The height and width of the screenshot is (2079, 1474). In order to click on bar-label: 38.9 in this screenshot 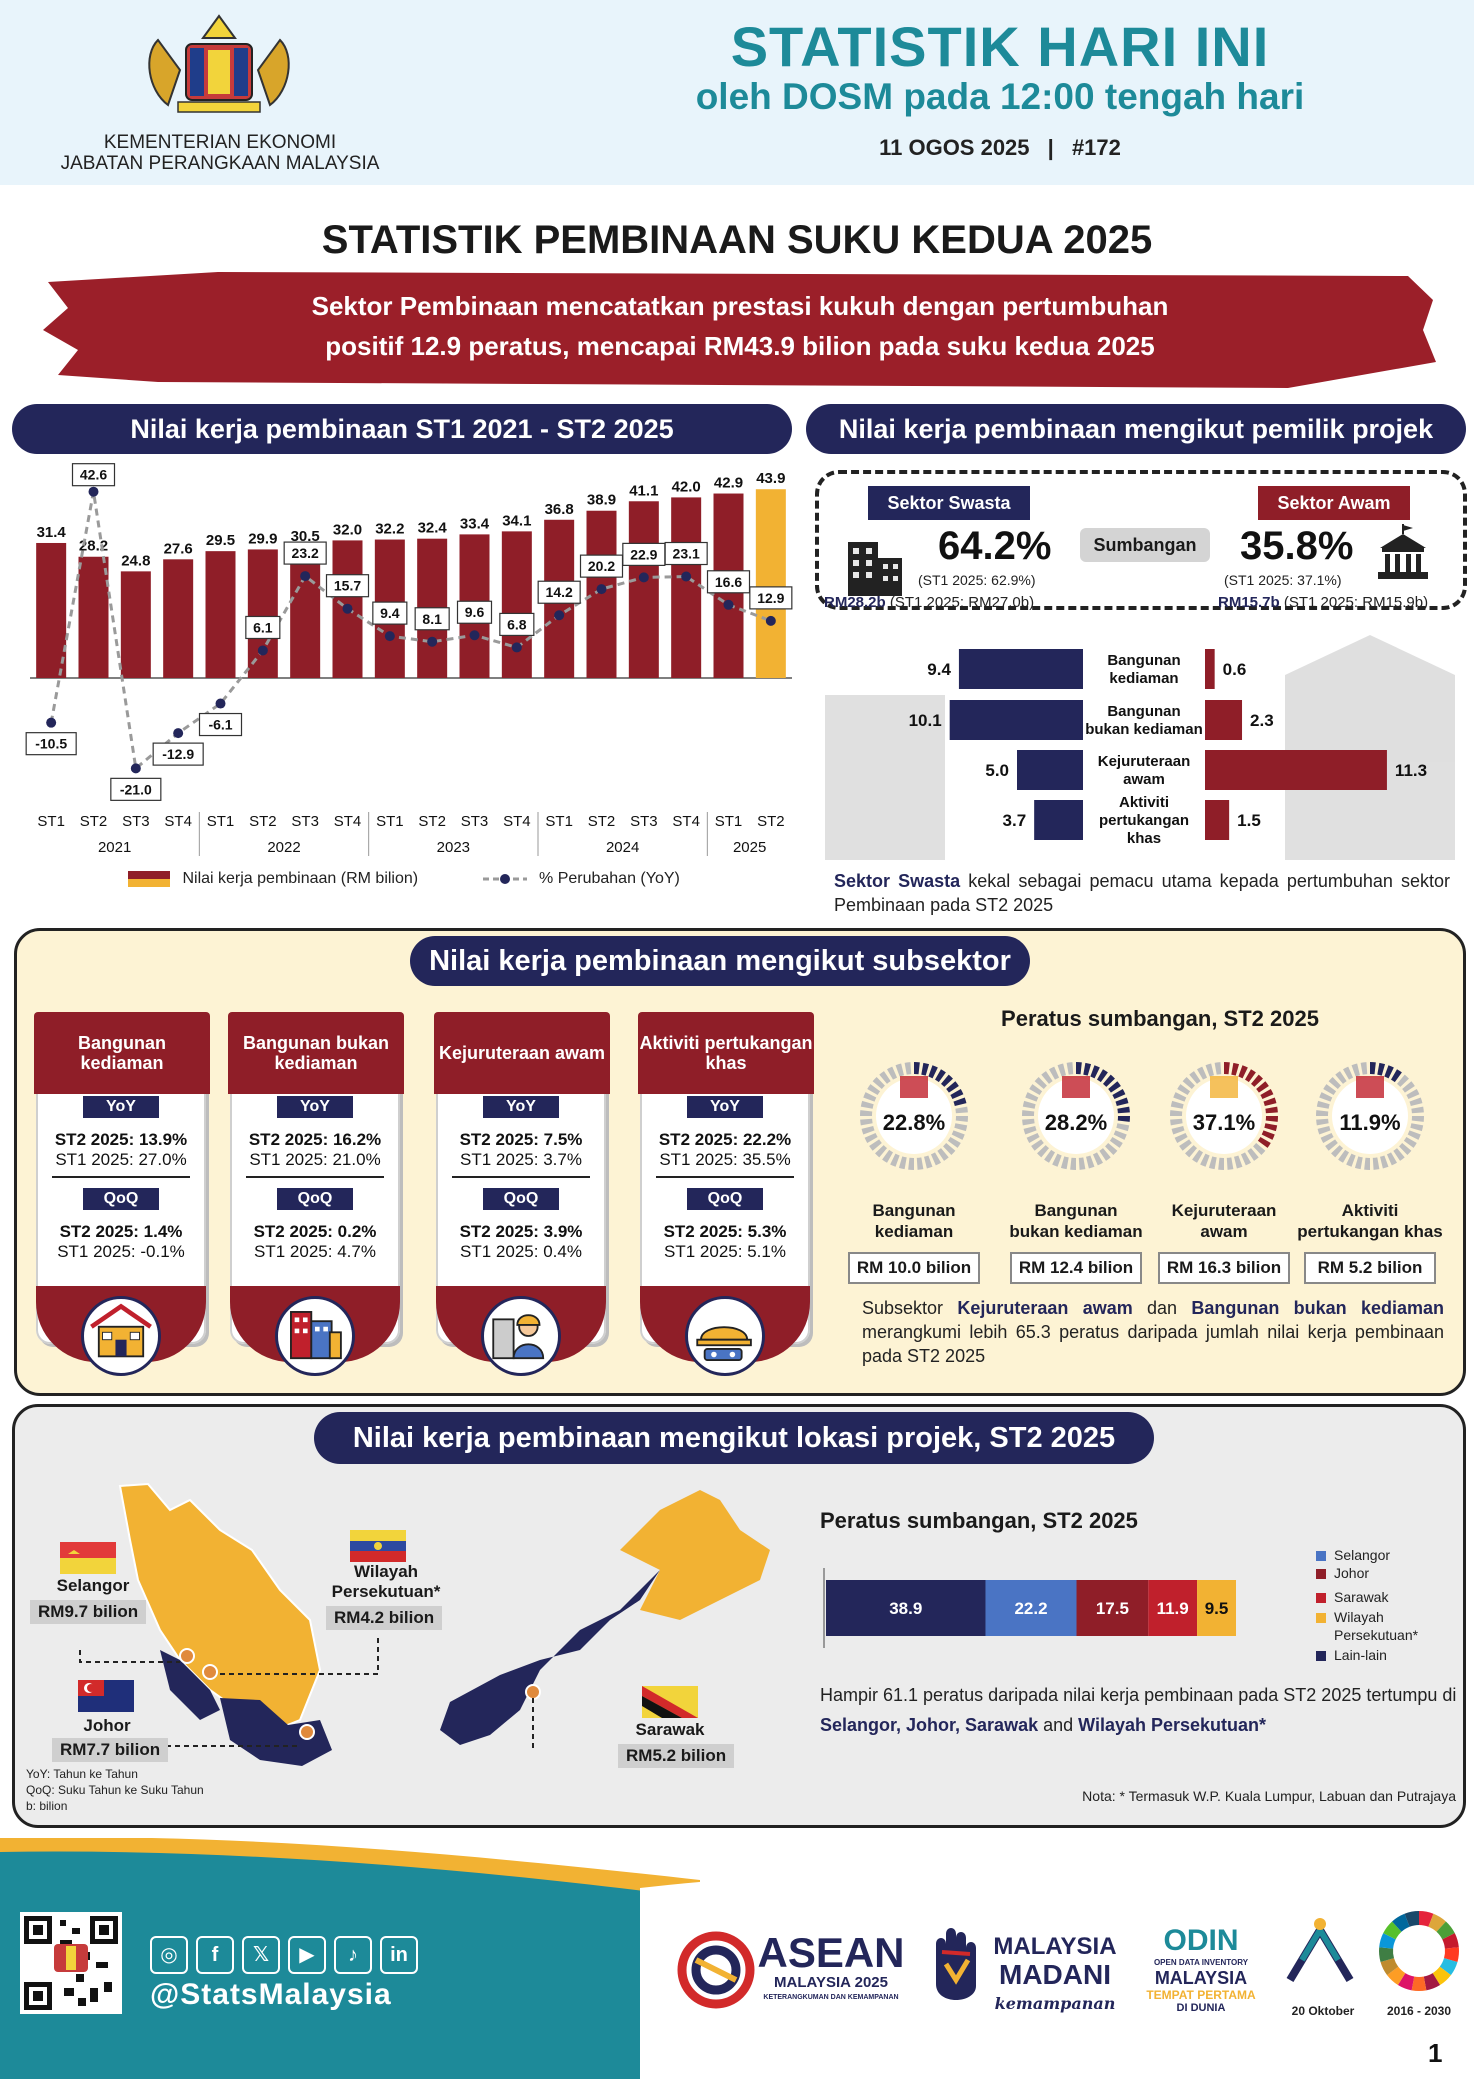, I will do `click(601, 500)`.